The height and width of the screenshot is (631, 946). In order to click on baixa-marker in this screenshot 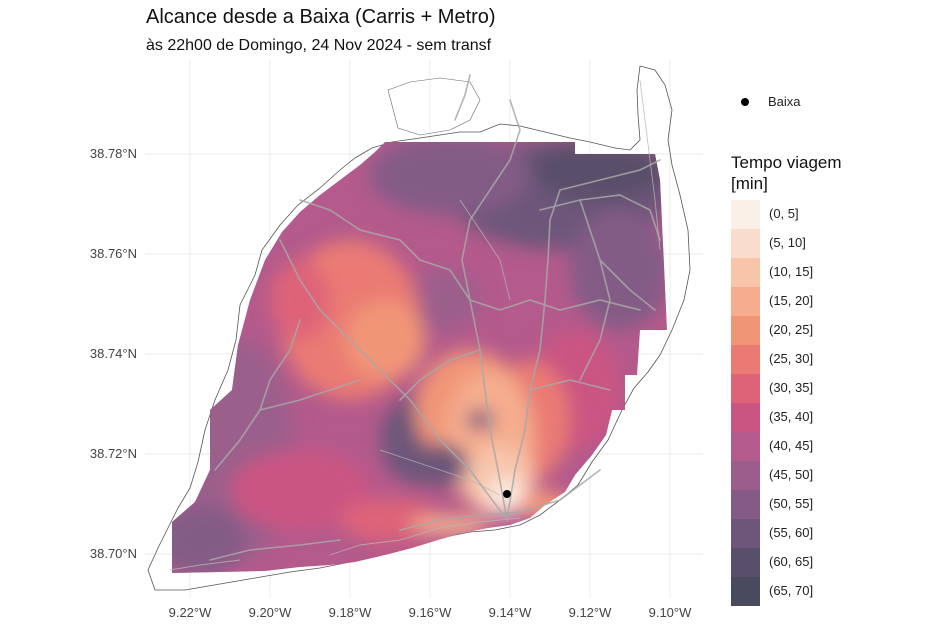, I will do `click(507, 494)`.